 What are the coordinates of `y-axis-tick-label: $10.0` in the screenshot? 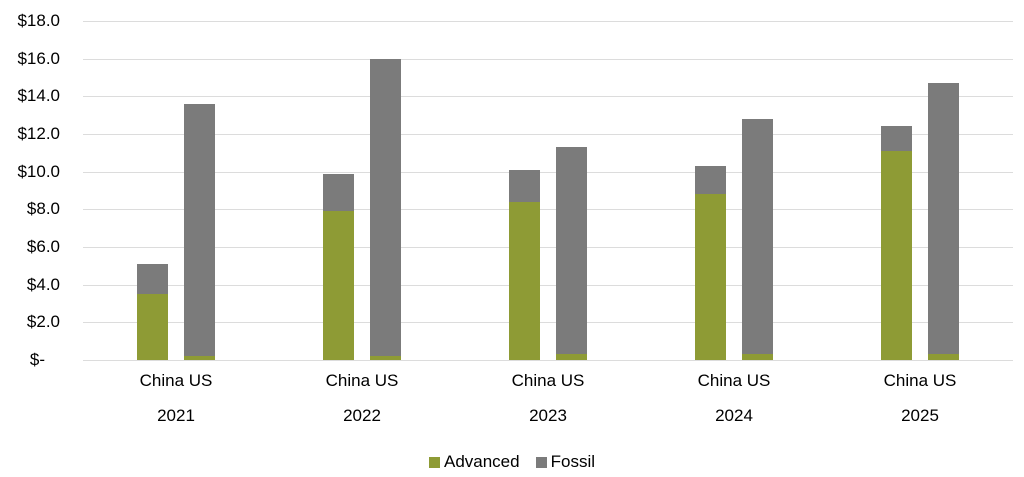 It's located at (38, 171).